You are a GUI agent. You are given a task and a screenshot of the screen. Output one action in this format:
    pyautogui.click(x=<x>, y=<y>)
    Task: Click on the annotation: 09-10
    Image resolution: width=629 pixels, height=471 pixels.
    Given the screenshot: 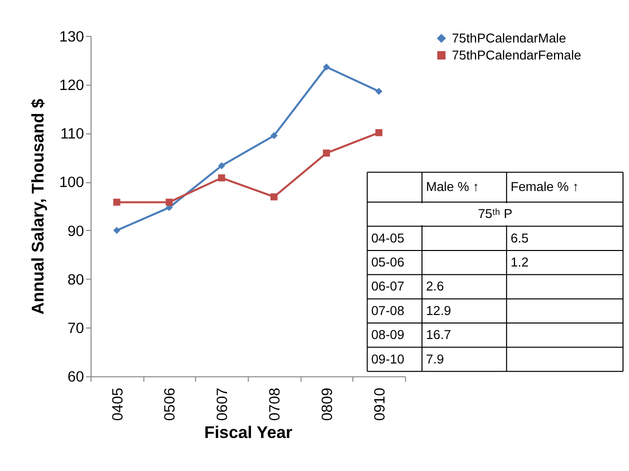 What is the action you would take?
    pyautogui.click(x=387, y=358)
    